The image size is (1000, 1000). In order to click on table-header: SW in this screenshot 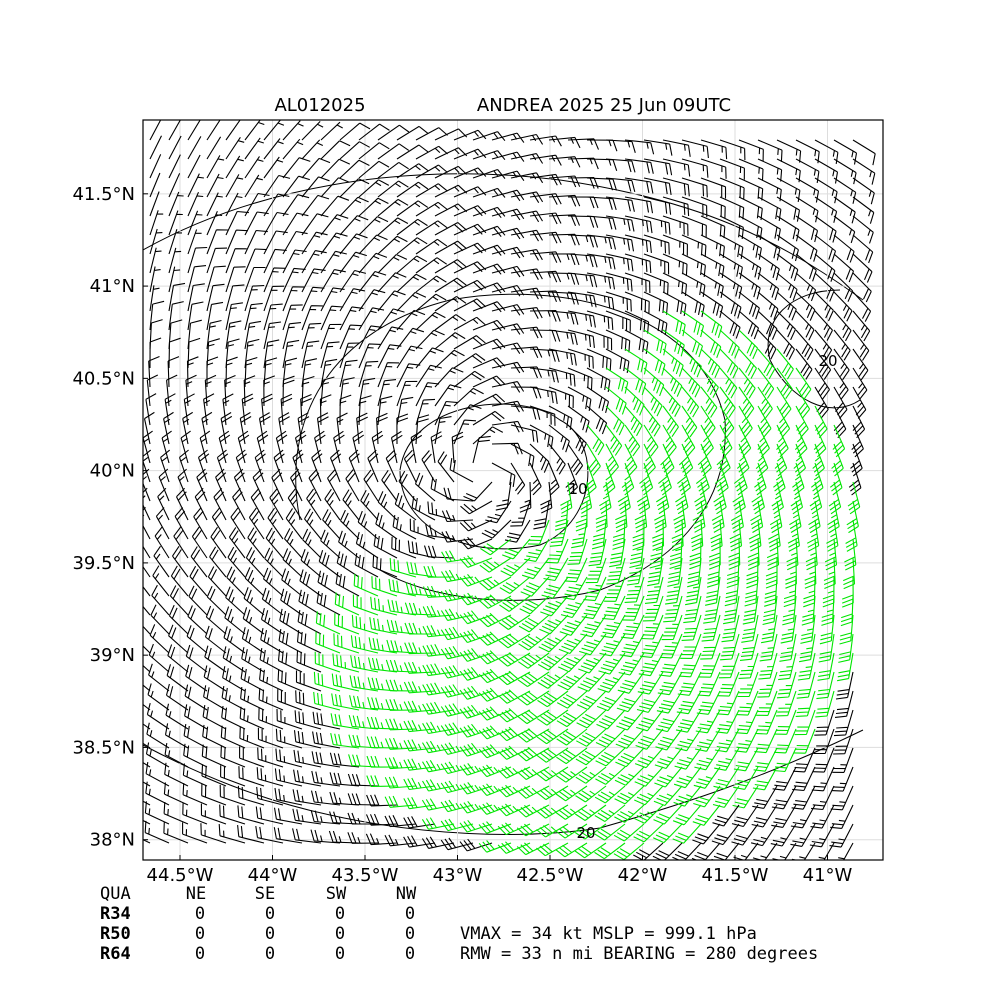, I will do `click(336, 894)`.